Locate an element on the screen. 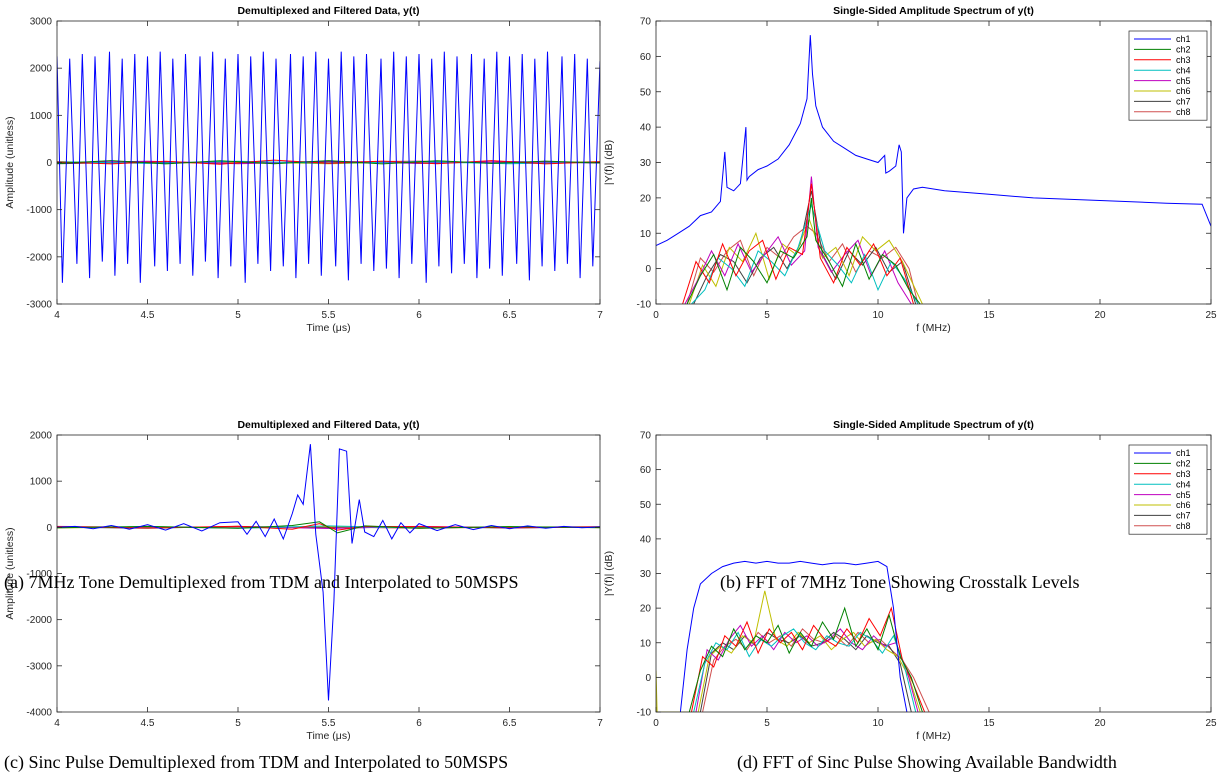  legend-label-ch2: ch2 is located at coordinates (1183, 50).